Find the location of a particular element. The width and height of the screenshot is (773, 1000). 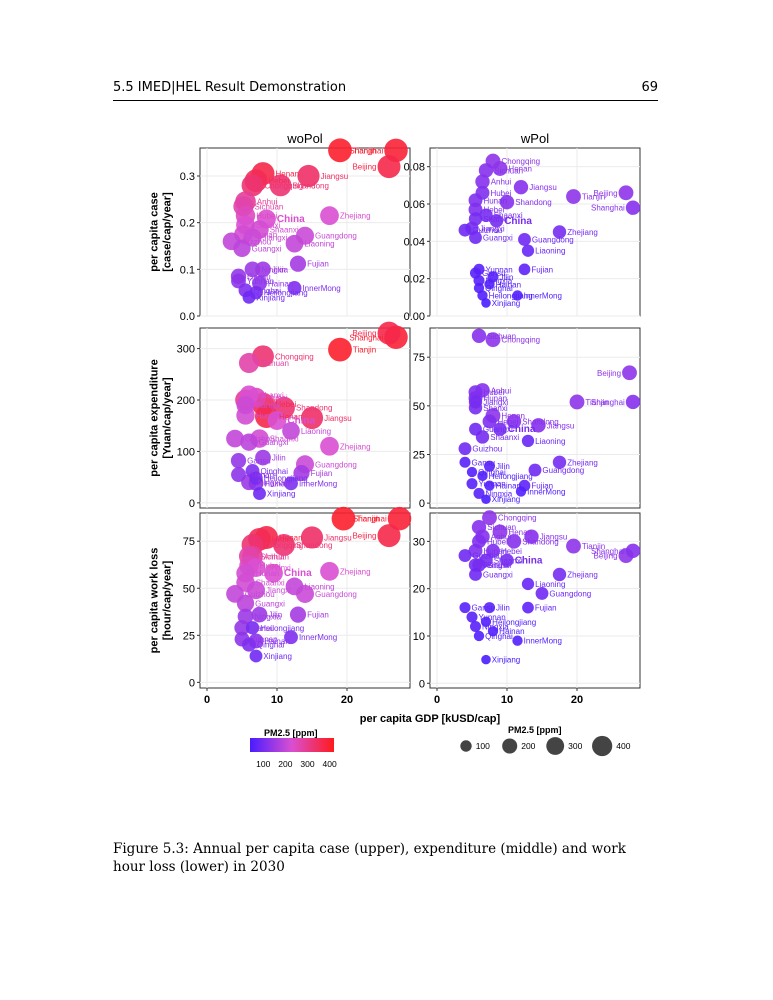

ylabel-line: per capita case is located at coordinates (155, 232).